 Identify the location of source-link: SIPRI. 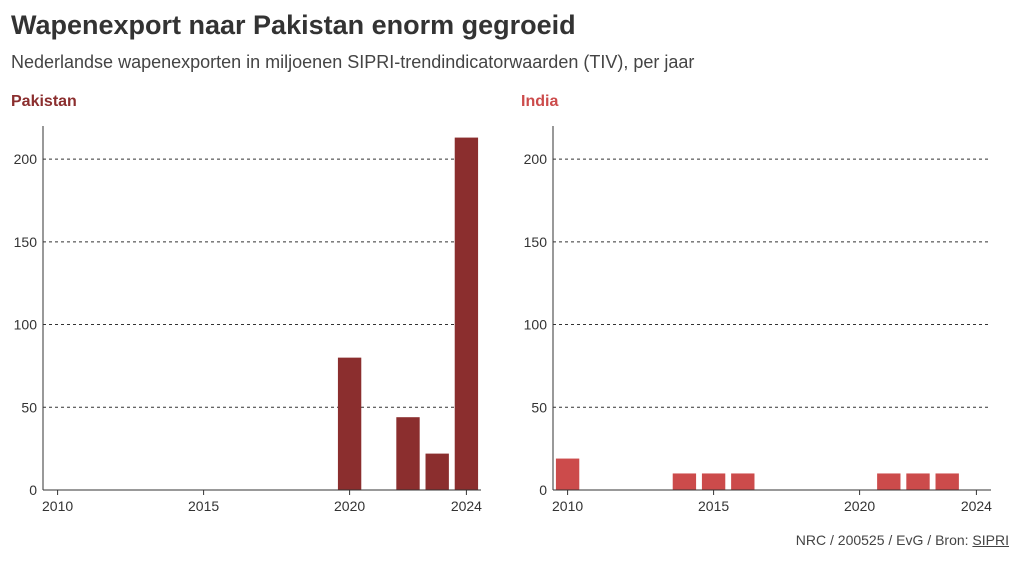
(990, 540).